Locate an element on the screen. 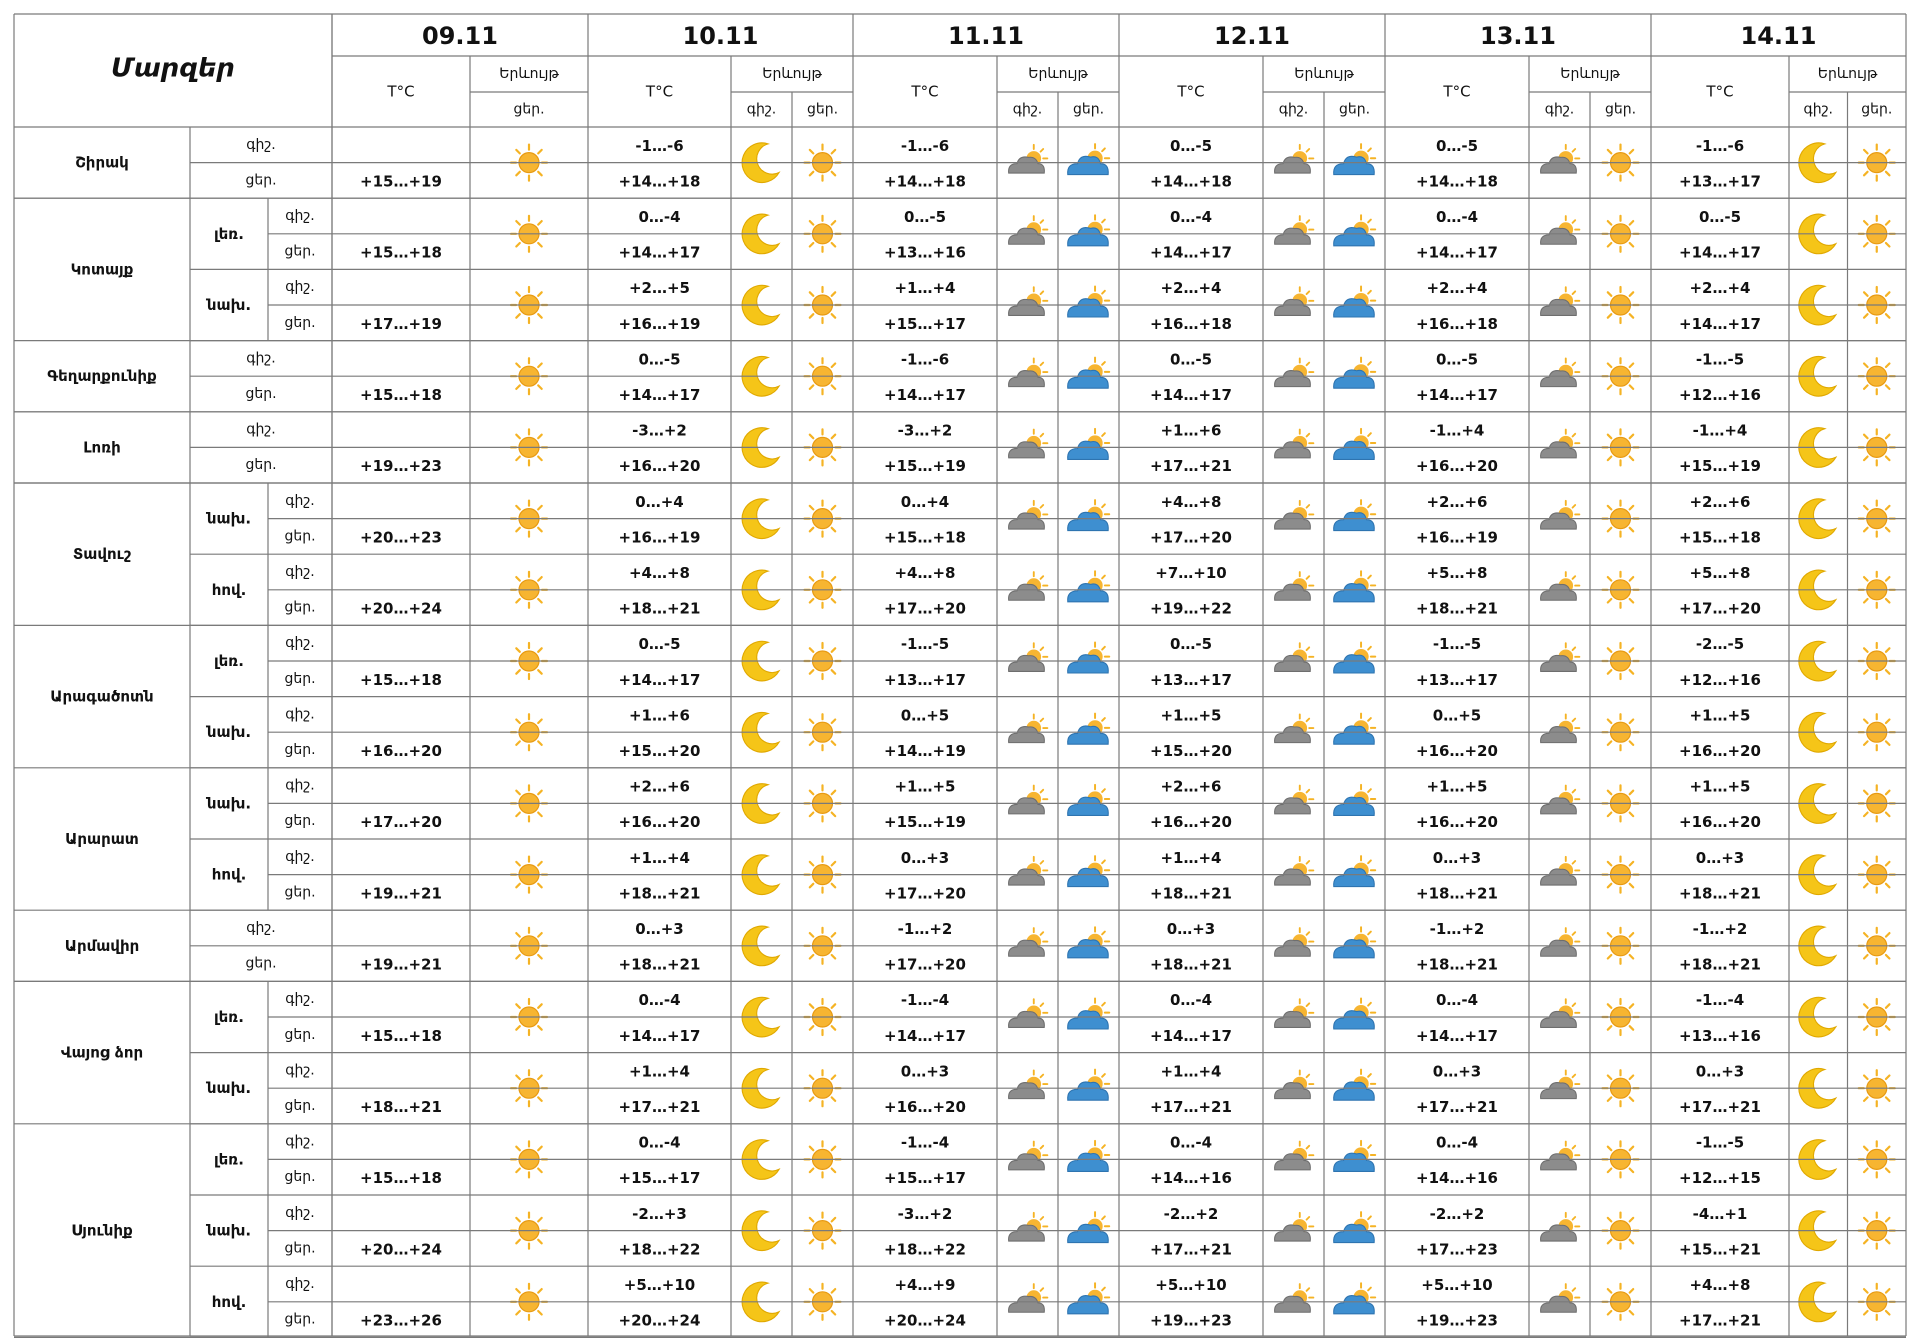 The image size is (1920, 1343). day-temp: +19…+23 is located at coordinates (1457, 1321).